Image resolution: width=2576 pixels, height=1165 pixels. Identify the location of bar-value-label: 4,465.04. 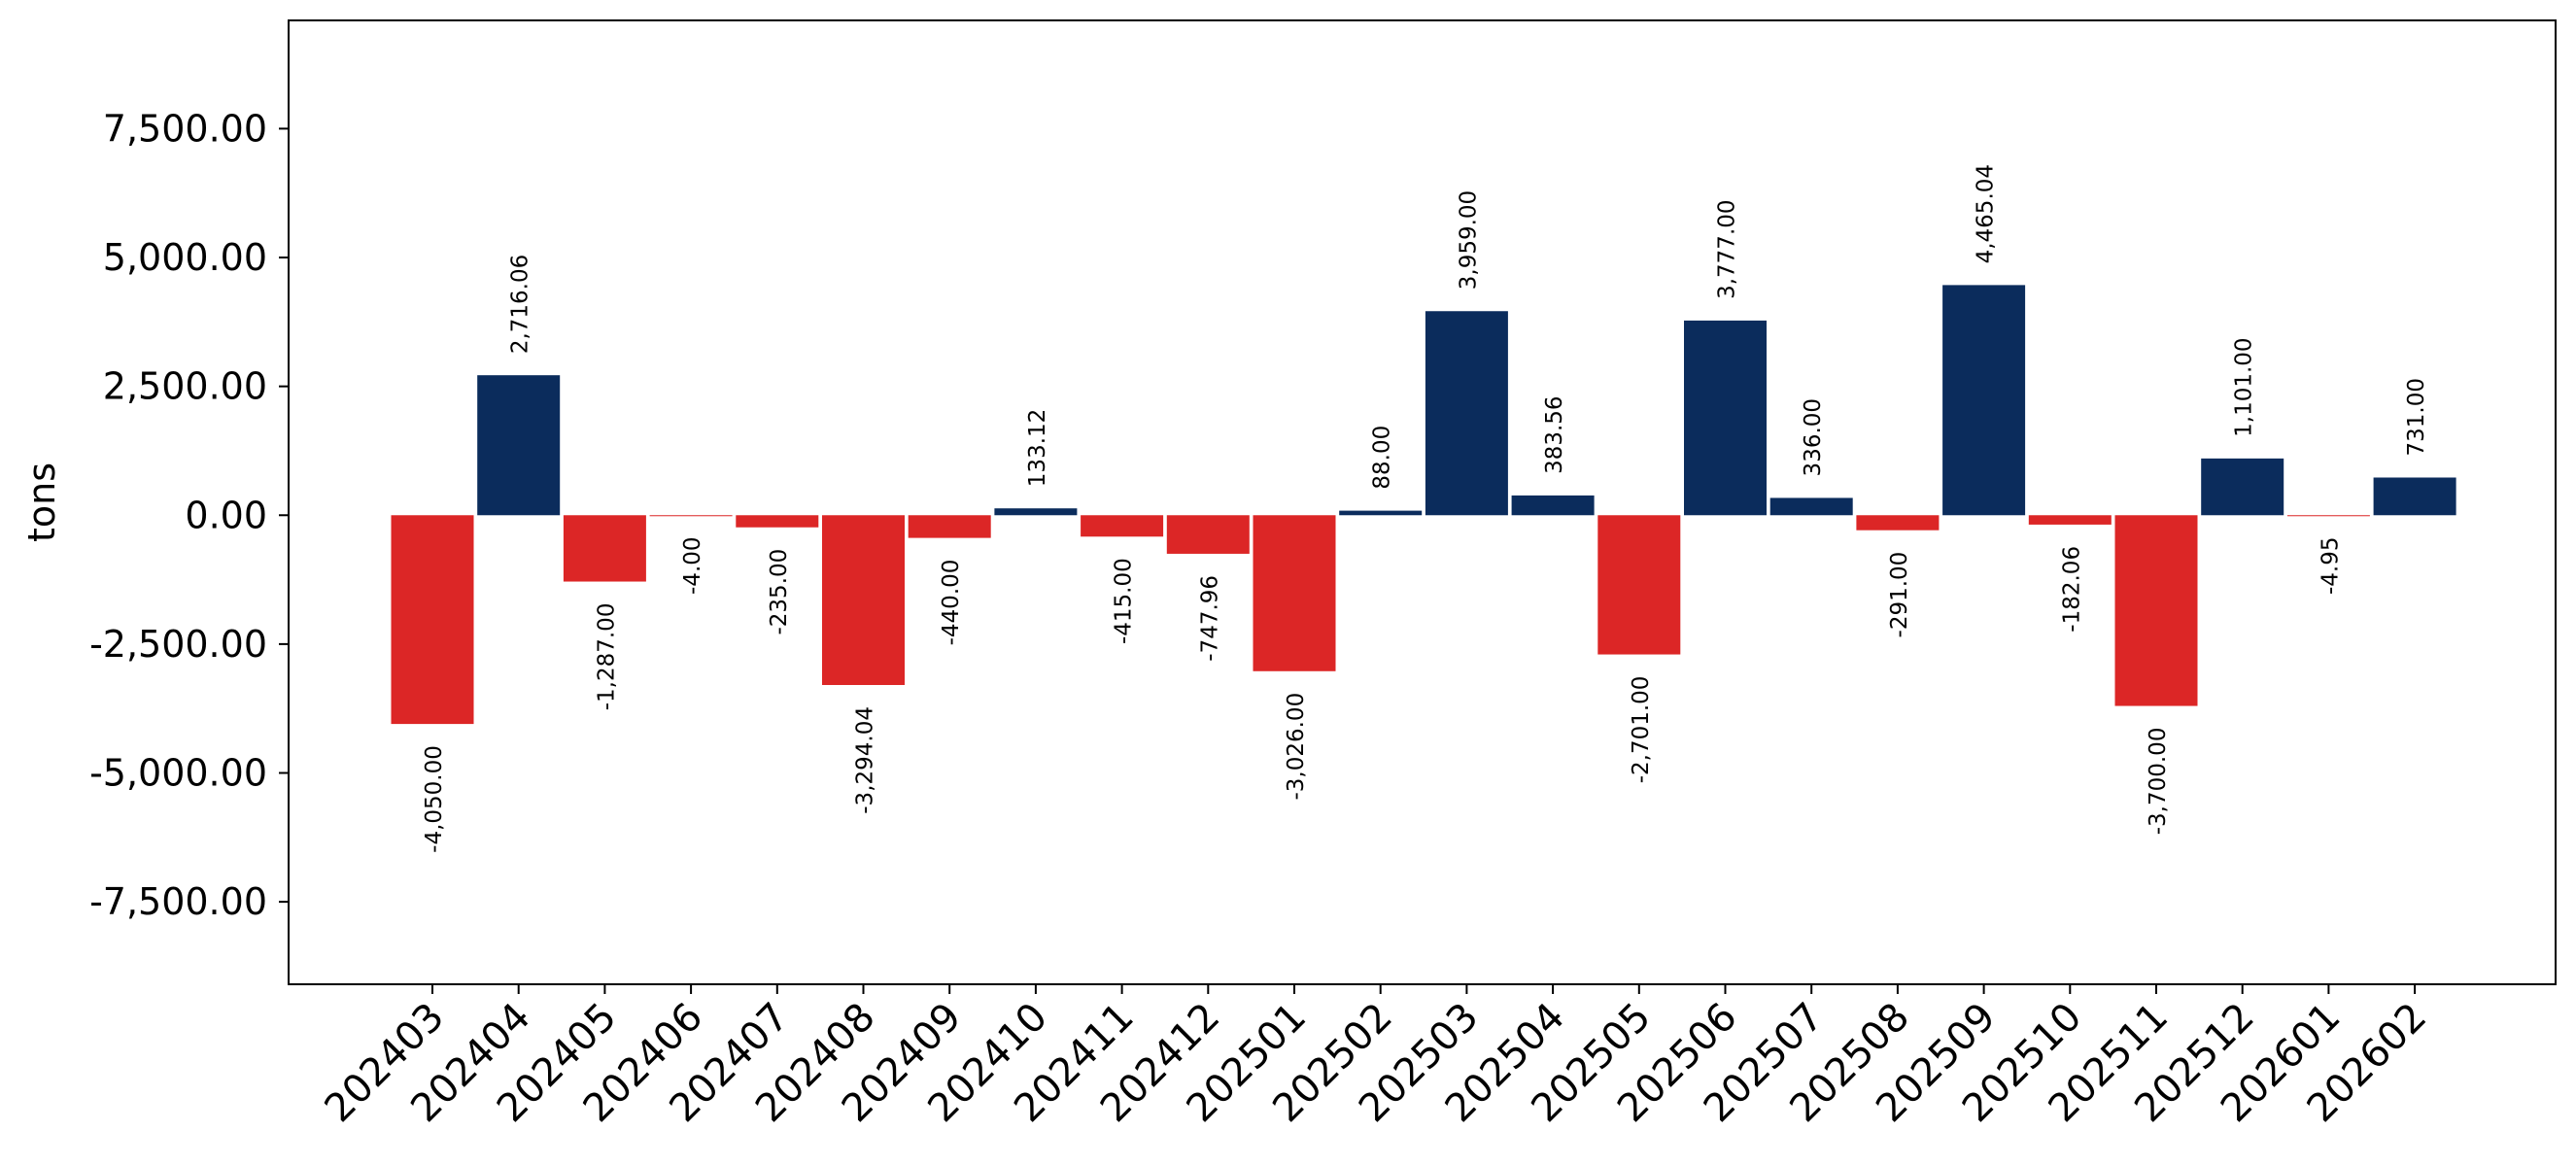
(1986, 214).